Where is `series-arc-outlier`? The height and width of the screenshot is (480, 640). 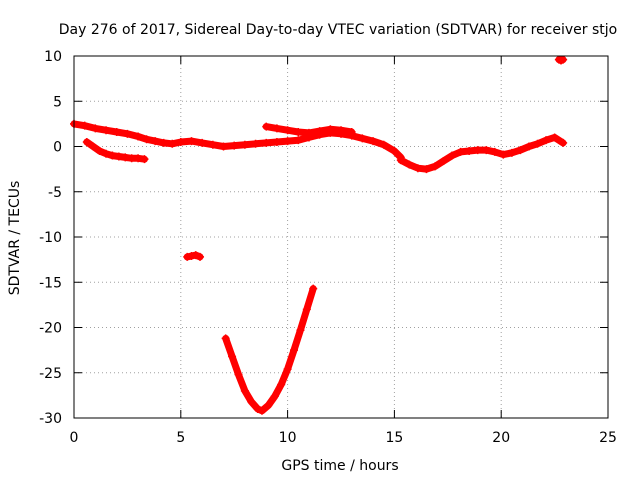 series-arc-outlier is located at coordinates (561, 60).